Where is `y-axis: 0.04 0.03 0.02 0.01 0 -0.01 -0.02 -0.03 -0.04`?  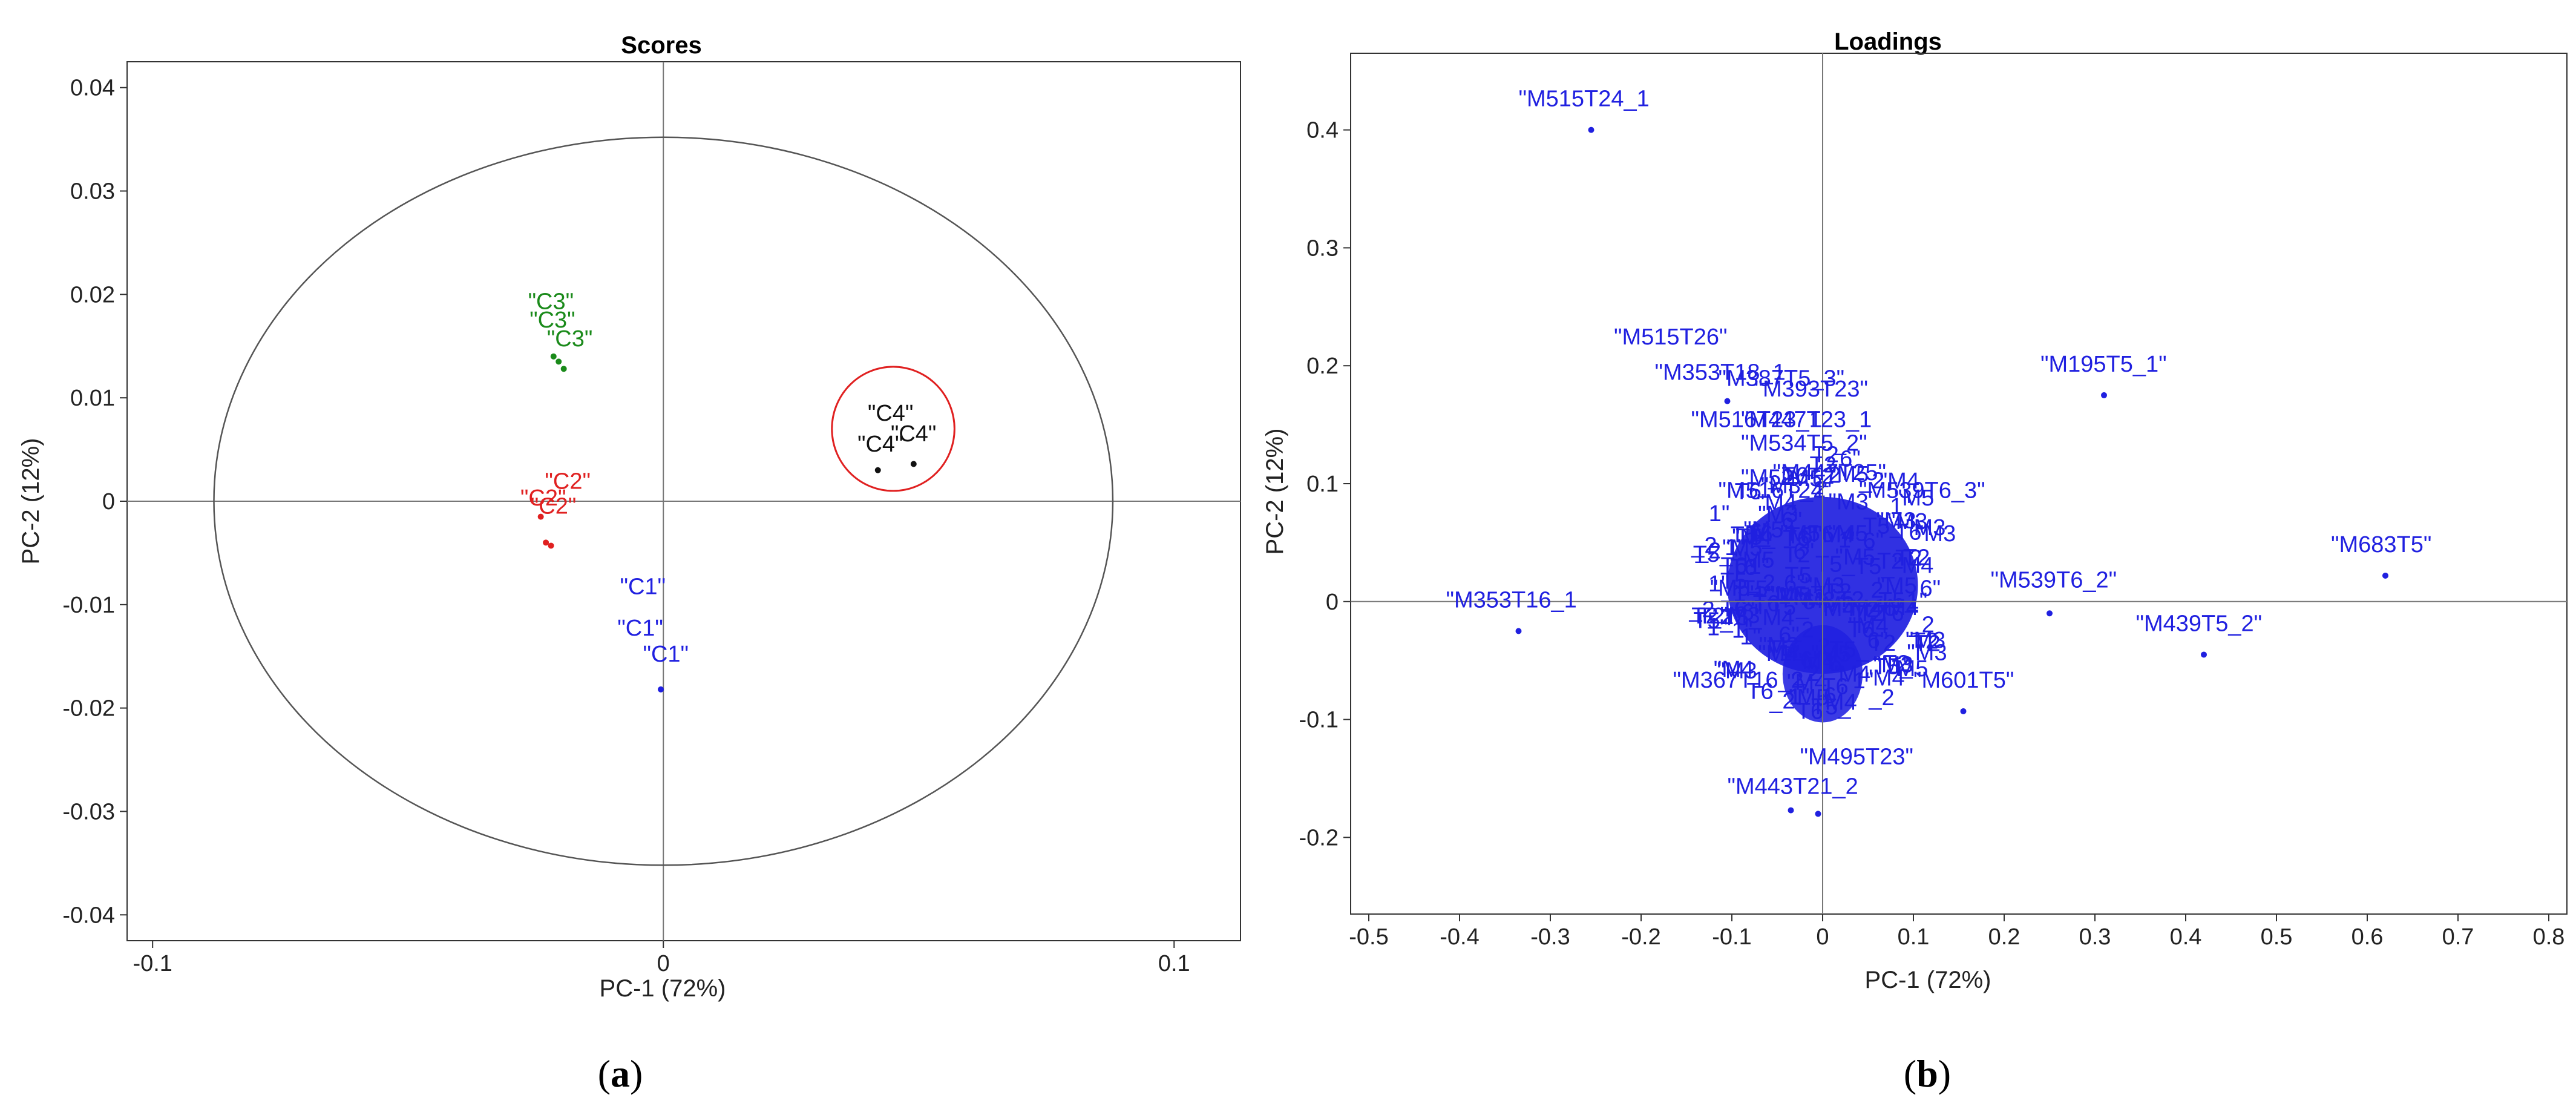
y-axis: 0.04 0.03 0.02 0.01 0 -0.01 -0.02 -0.03 -0.04 is located at coordinates (94, 502).